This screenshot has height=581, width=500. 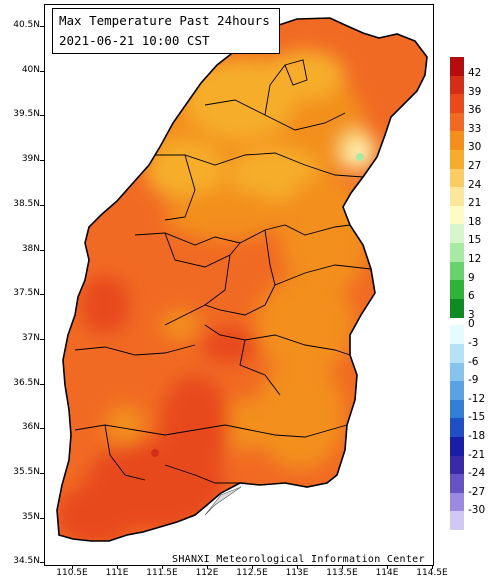 I want to click on legend-label: 21, so click(x=475, y=203).